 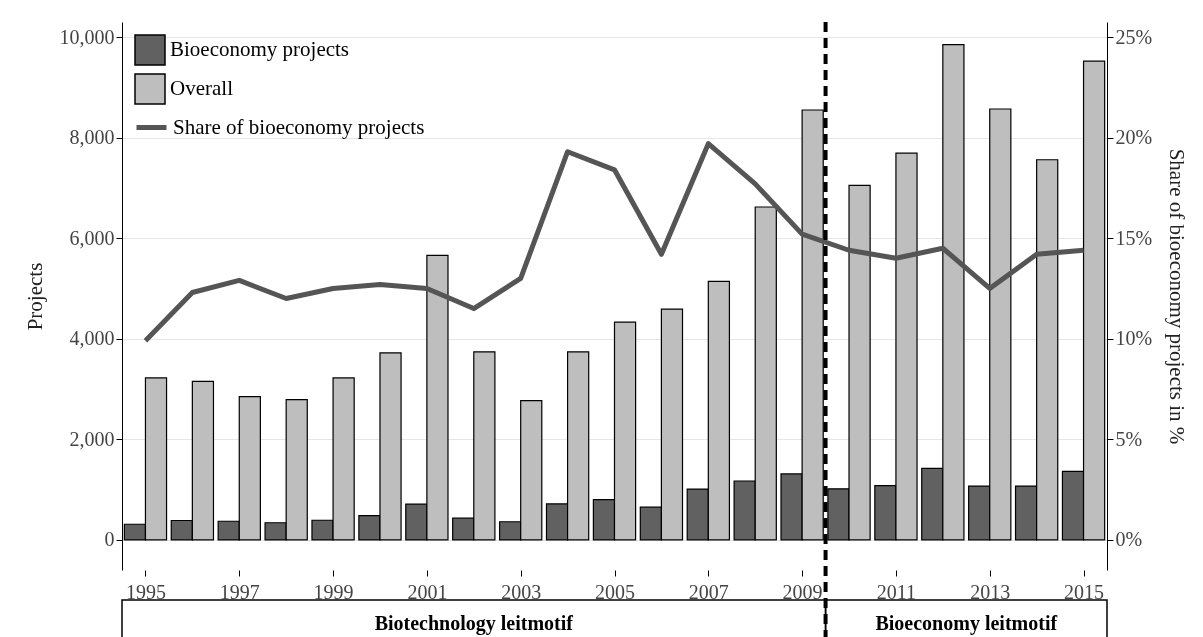 I want to click on legend-label: Share of bioeconomy projects, so click(x=299, y=126).